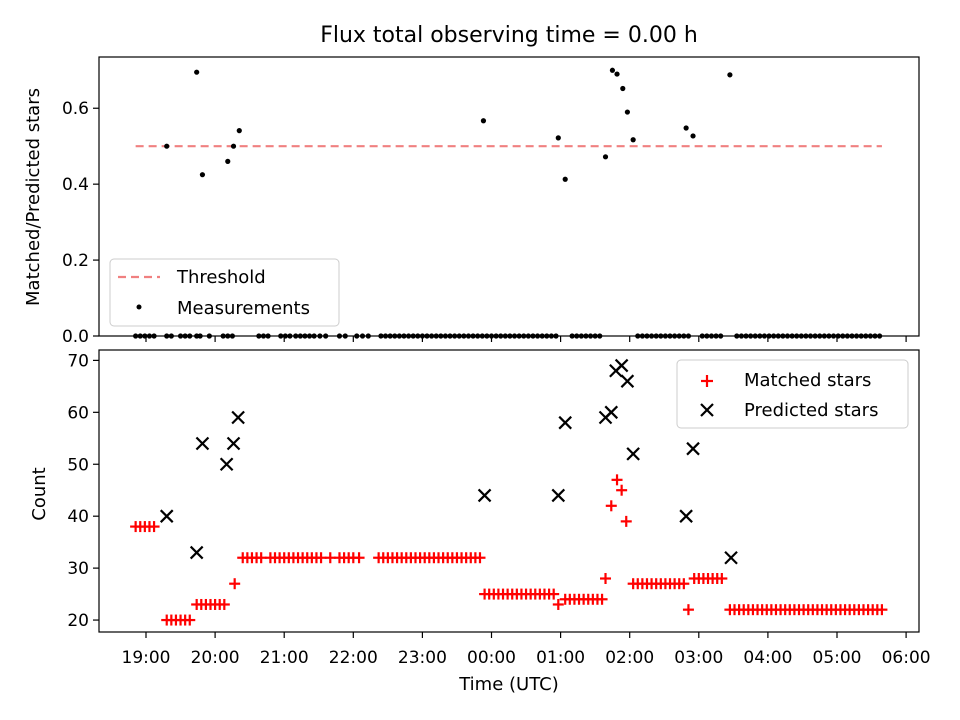 The width and height of the screenshot is (960, 720). What do you see at coordinates (221, 277) in the screenshot?
I see `threshold-legend-label: Threshold` at bounding box center [221, 277].